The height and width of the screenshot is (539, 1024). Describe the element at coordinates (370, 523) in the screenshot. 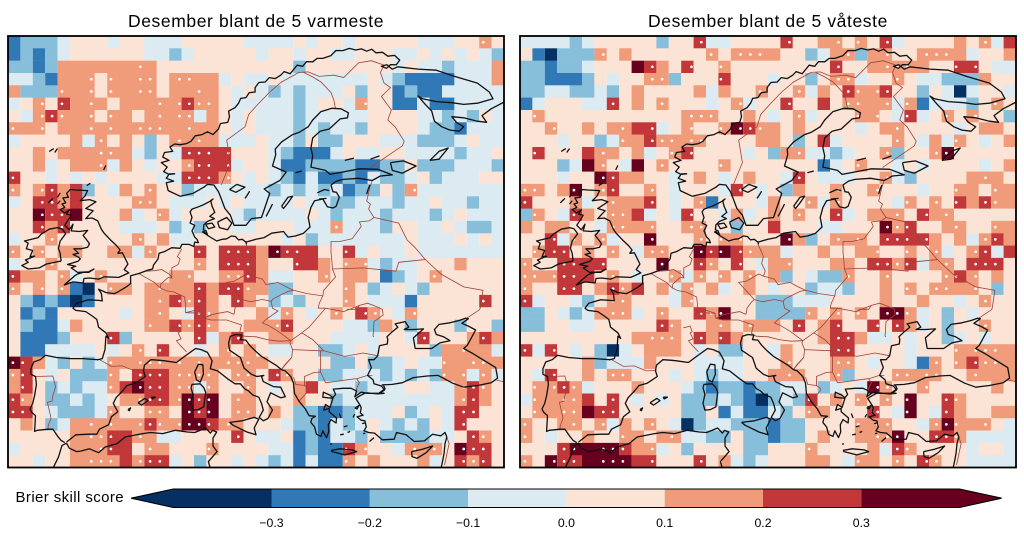

I see `svg-text: −0.2` at that location.